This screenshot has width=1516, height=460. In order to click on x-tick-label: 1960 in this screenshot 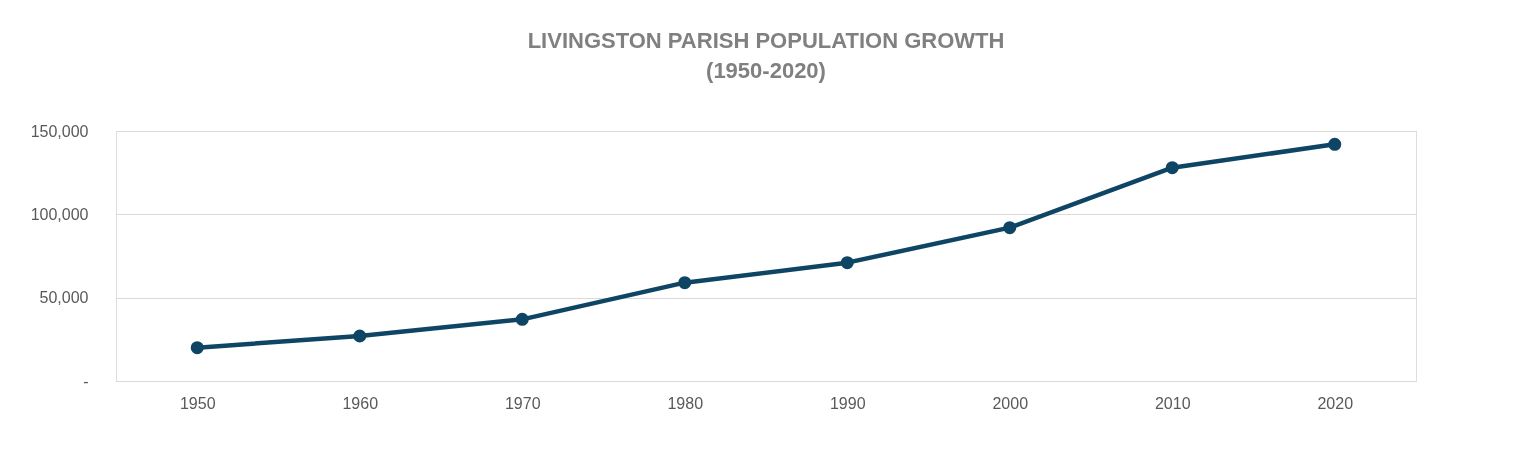, I will do `click(360, 403)`.